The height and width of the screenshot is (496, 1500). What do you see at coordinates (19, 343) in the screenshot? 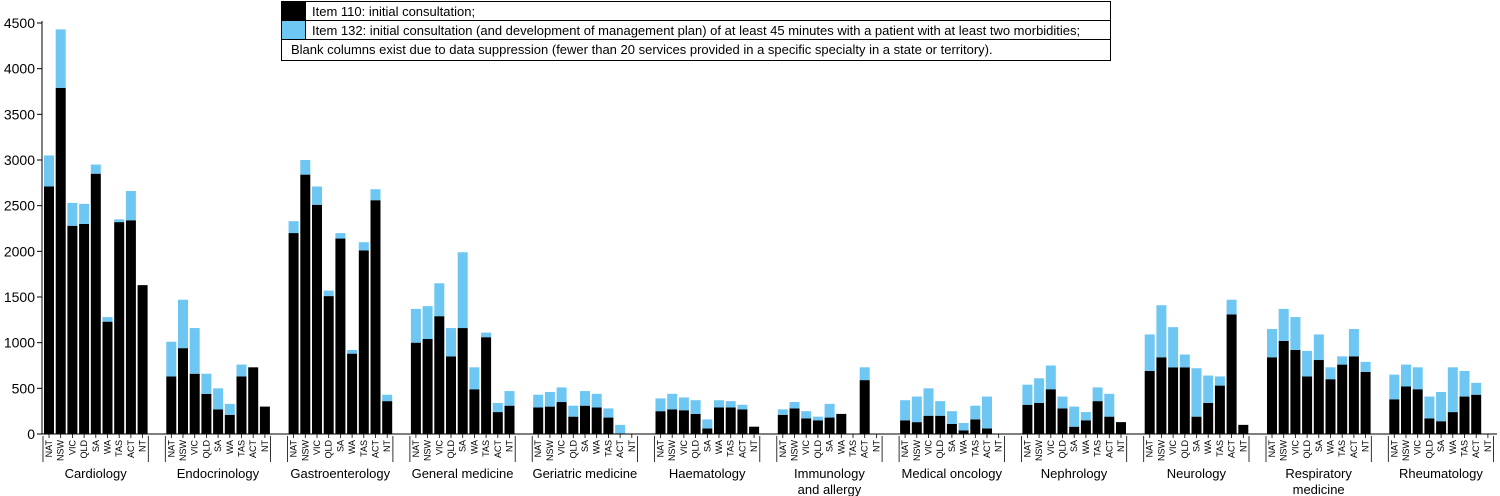
I see `y-tick-label: 1000` at bounding box center [19, 343].